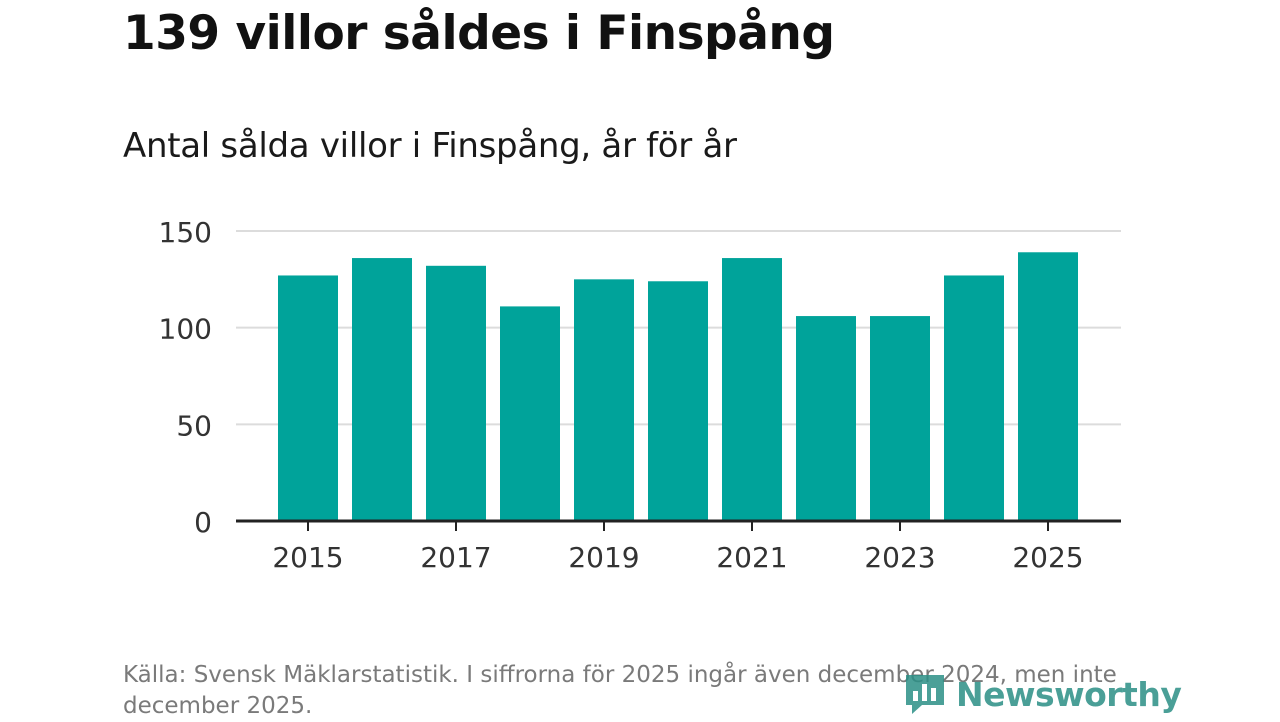  Describe the element at coordinates (307, 557) in the screenshot. I see `x-tick-label: 2015` at that location.